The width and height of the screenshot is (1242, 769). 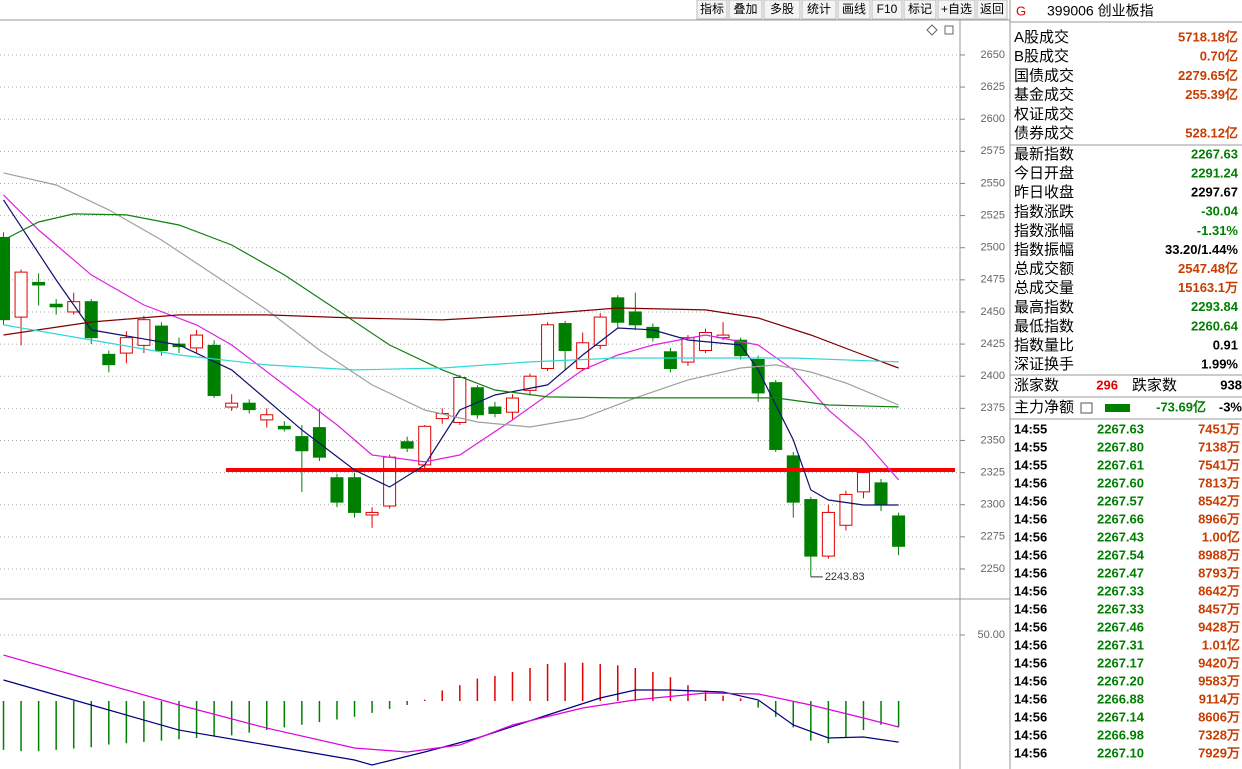 What do you see at coordinates (993, 569) in the screenshot?
I see `y-tick-label: 2250` at bounding box center [993, 569].